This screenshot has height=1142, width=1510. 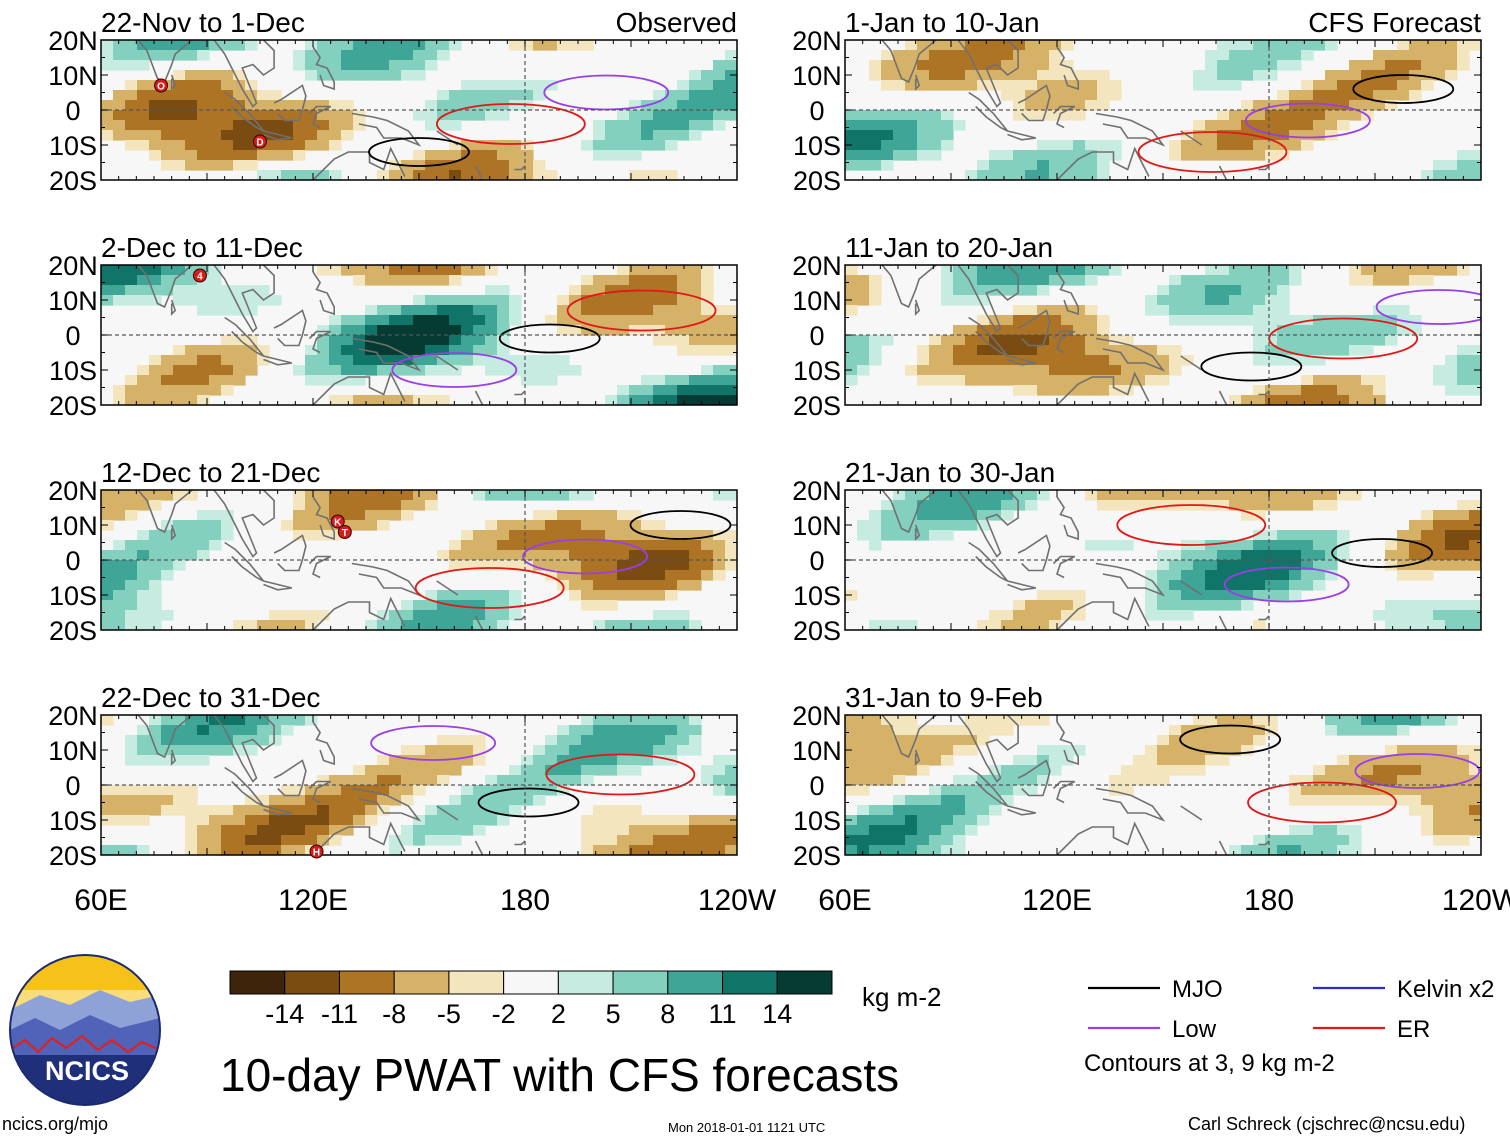 I want to click on lon-tick-label: 180, so click(x=525, y=900).